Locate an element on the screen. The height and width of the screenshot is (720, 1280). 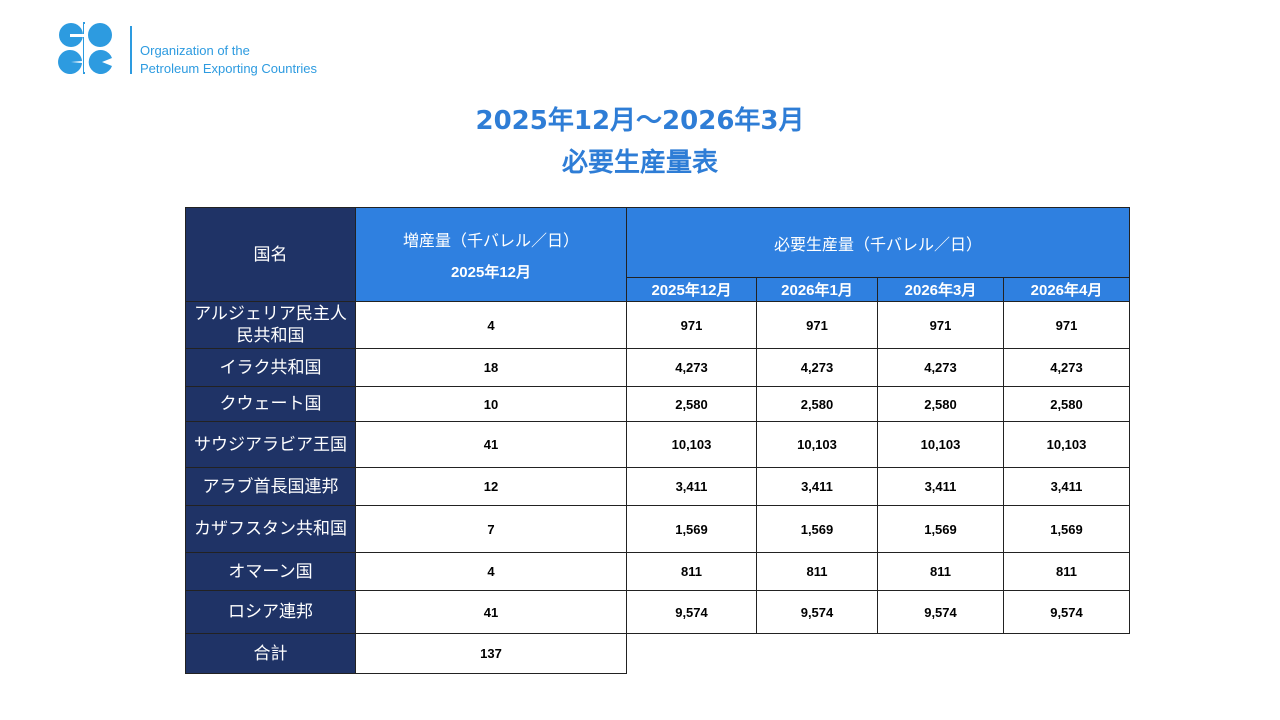
header-increase-label: 増産量（千バレル／日） is located at coordinates (490, 241).